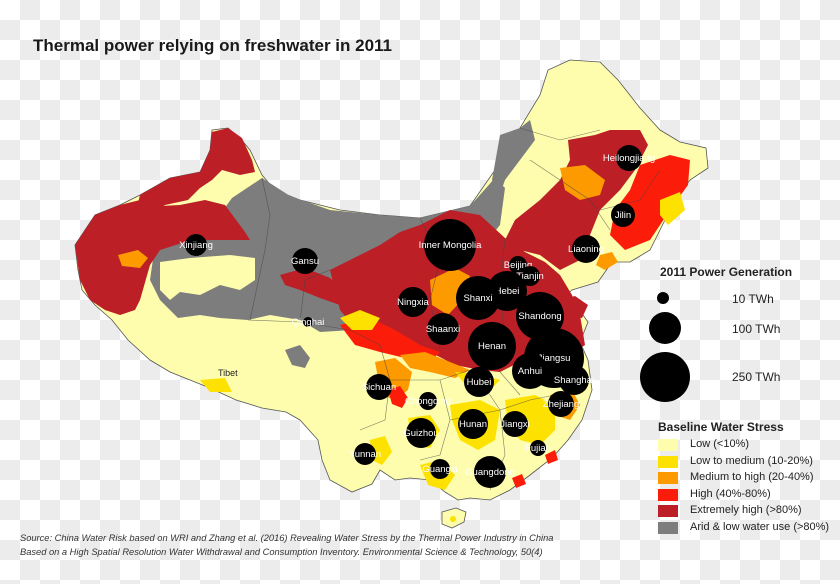 The image size is (840, 584). I want to click on stress-legend-item: Medium to high (20-40%), so click(747, 479).